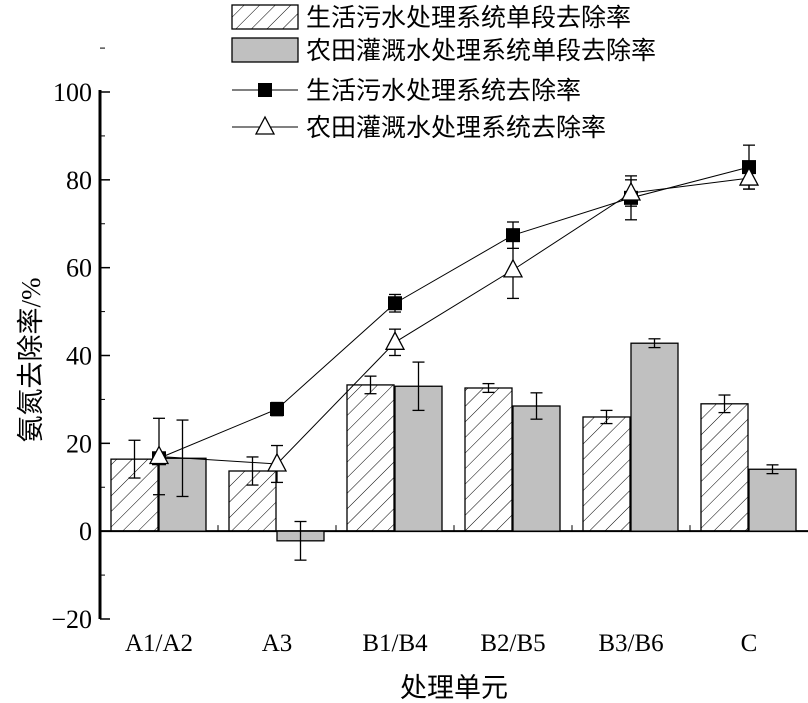 This screenshot has height=703, width=808. Describe the element at coordinates (468, 18) in the screenshot. I see `legend-label: 生活污水处理系统单段去除率` at that location.